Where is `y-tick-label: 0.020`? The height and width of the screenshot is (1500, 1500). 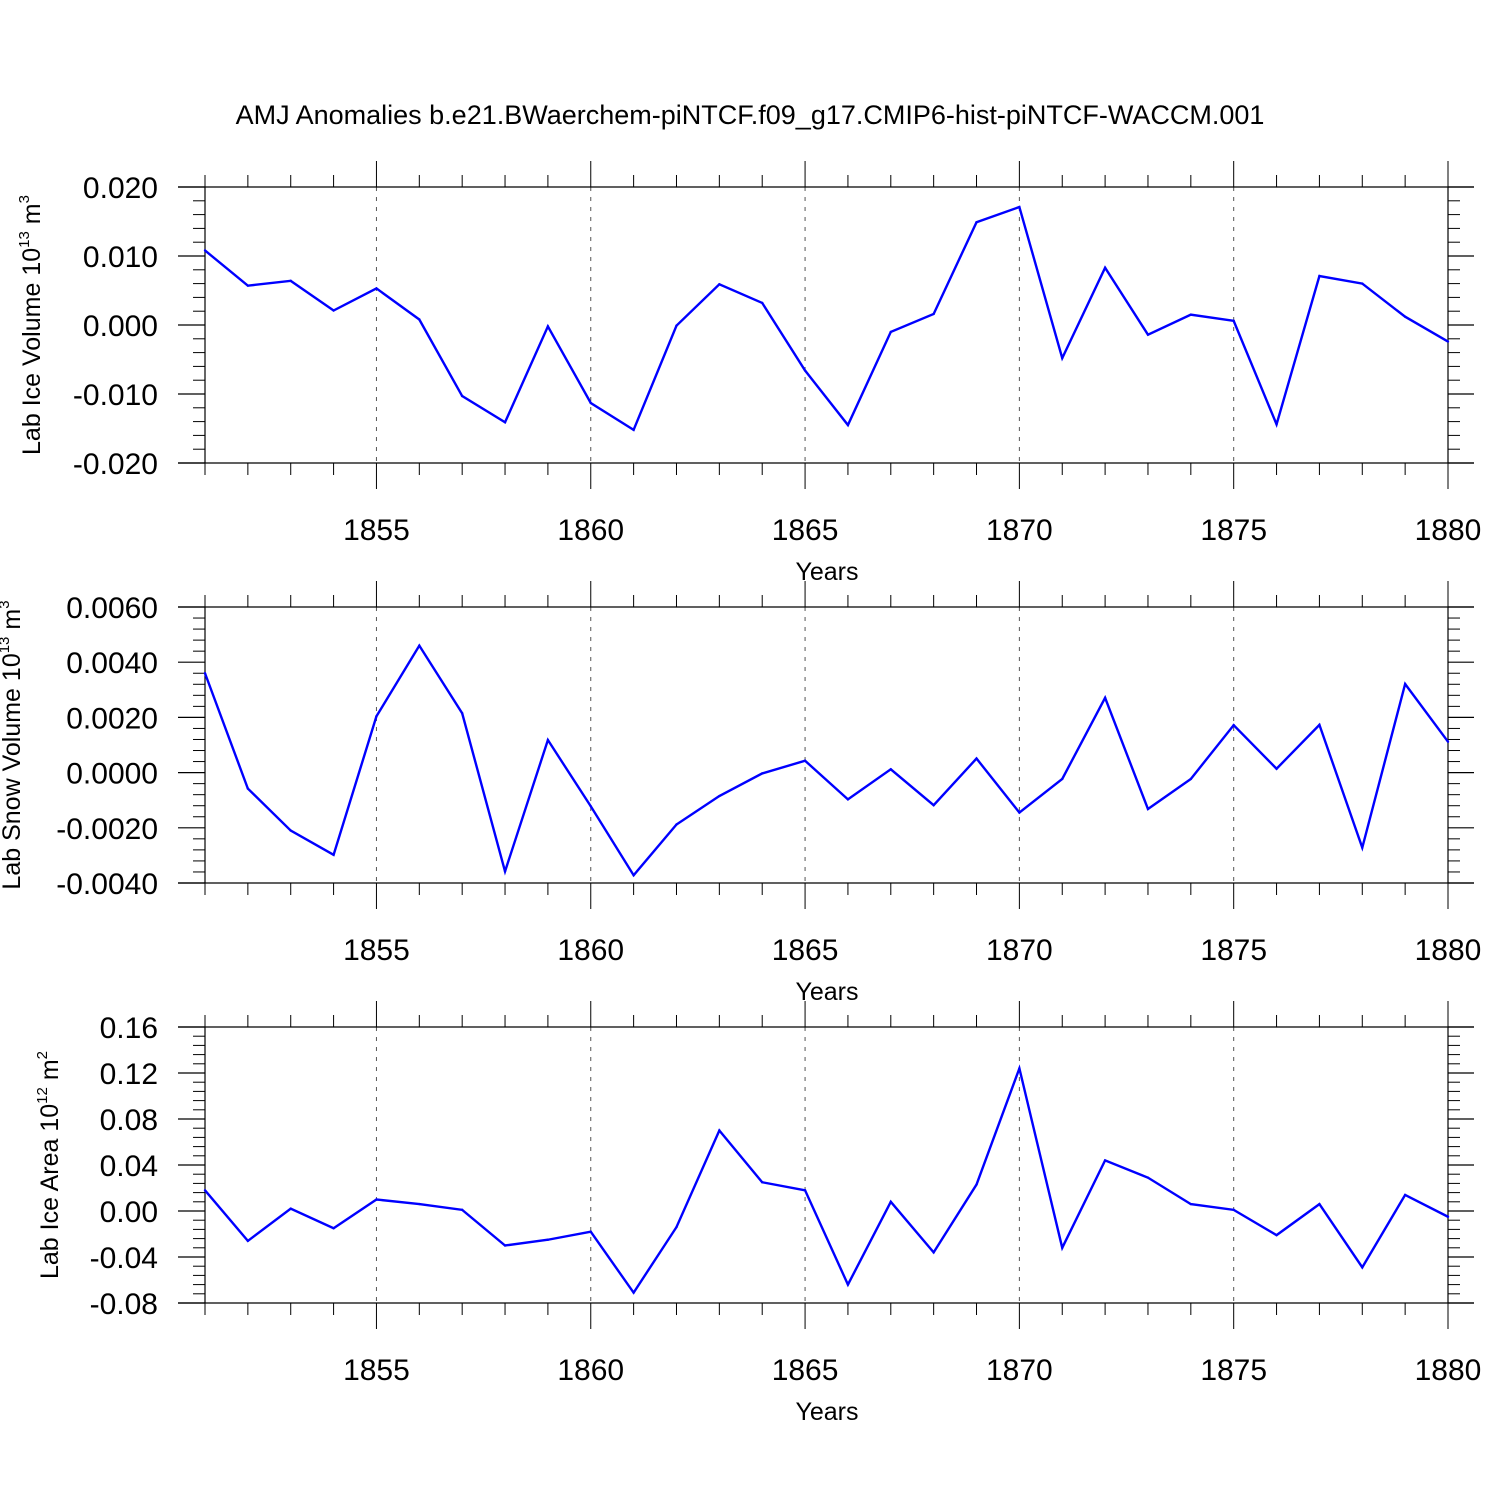 y-tick-label: 0.020 is located at coordinates (120, 188).